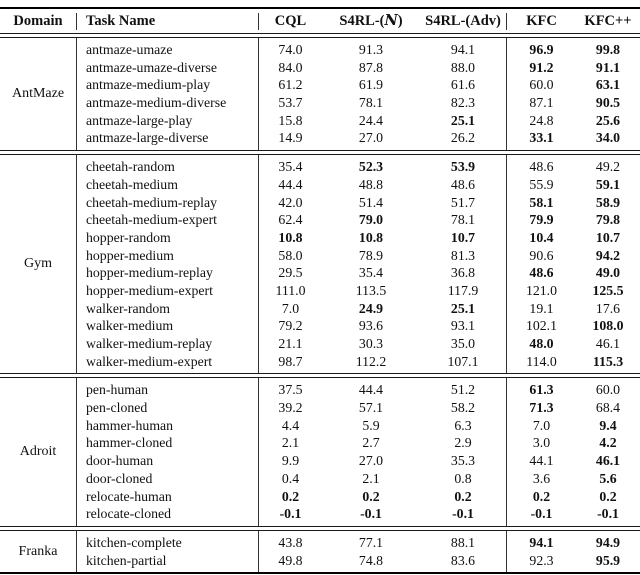 The width and height of the screenshot is (640, 575). Describe the element at coordinates (608, 361) in the screenshot. I see `metric-value: 115.3` at that location.